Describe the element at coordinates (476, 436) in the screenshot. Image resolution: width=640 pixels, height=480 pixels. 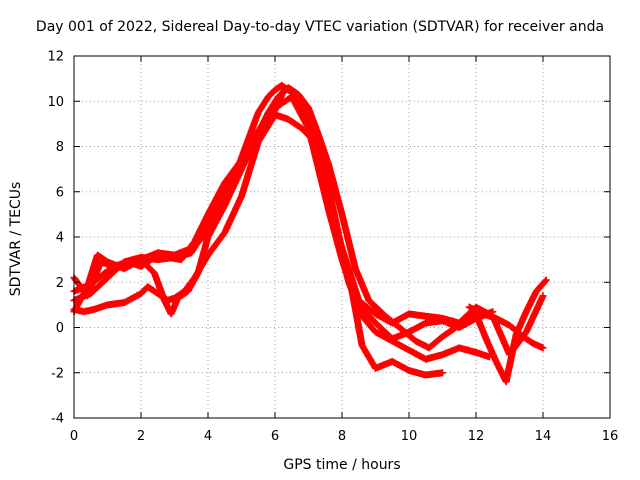
I see `x-tick-label: 12` at that location.